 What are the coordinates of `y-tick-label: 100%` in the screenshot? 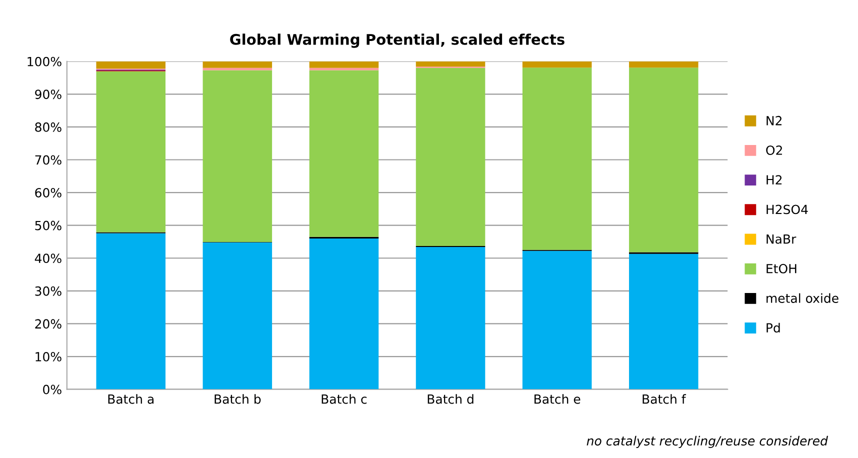 It's located at (45, 61).